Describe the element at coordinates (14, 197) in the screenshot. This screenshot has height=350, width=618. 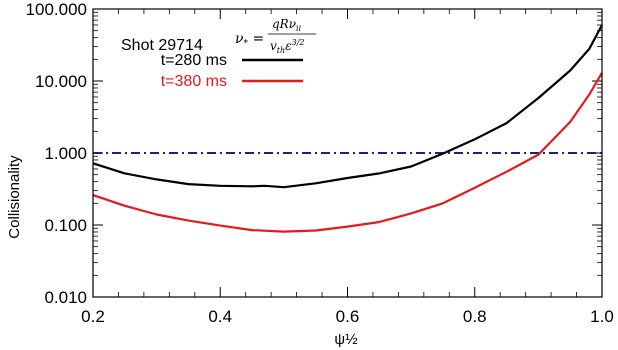
I see `y-axis-title: Collisionality` at that location.